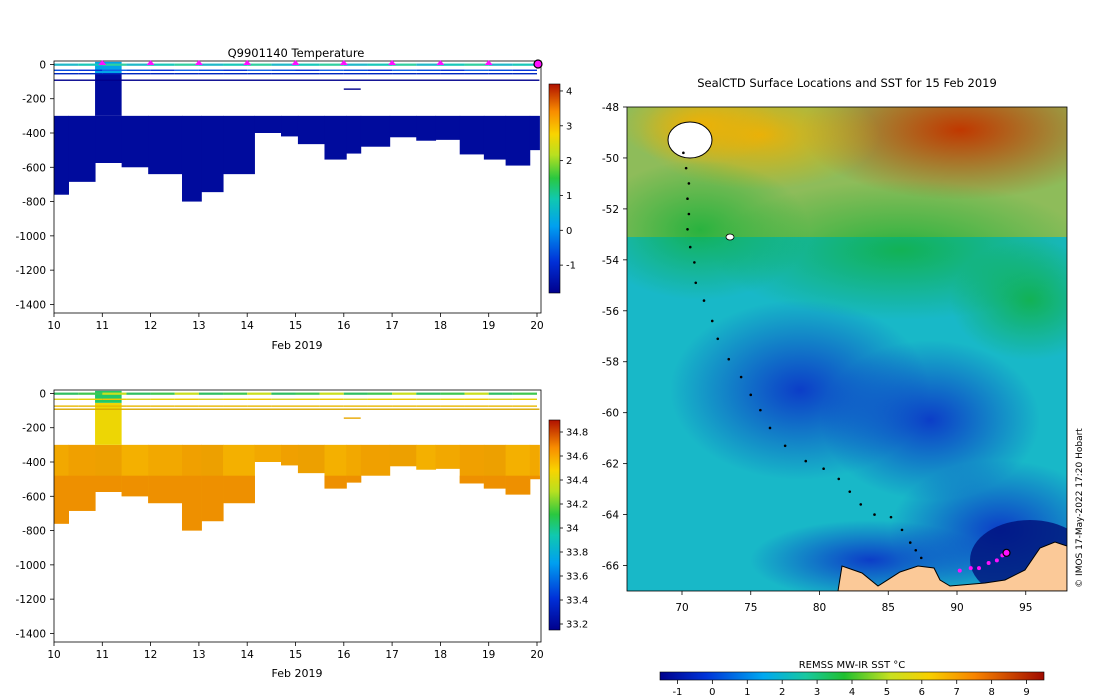 The width and height of the screenshot is (1100, 700). I want to click on island-landmass, so click(690, 140).